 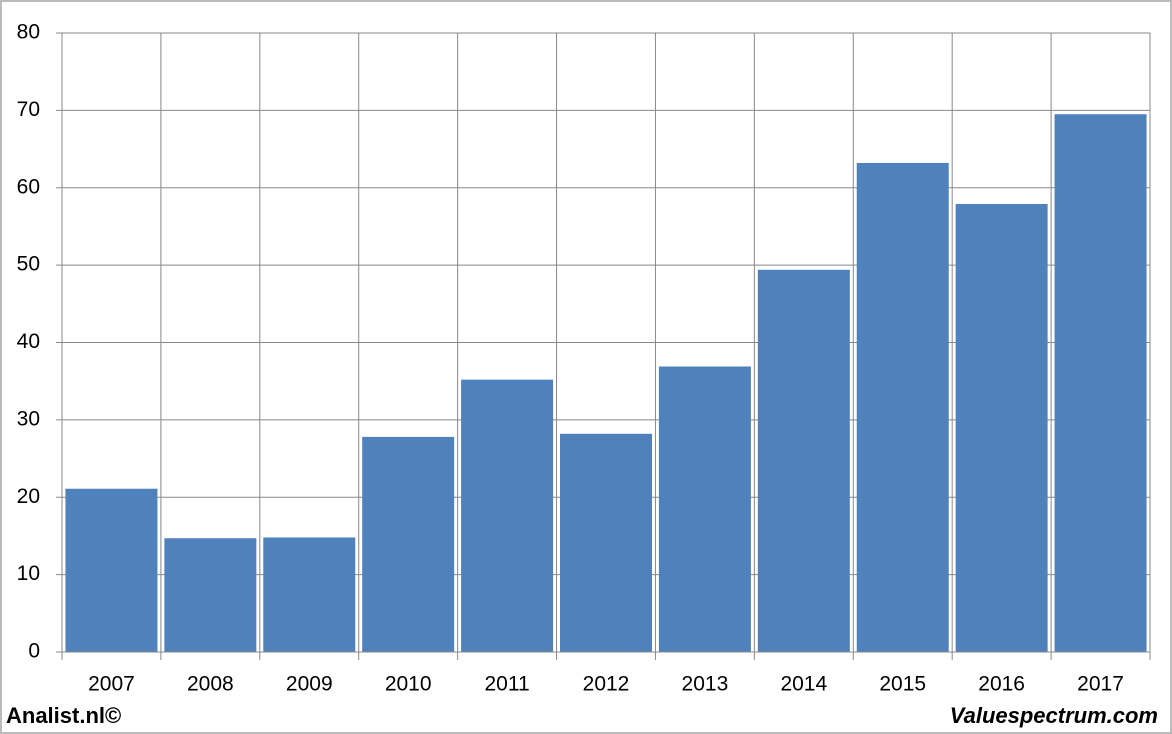 I want to click on y-tick-label: 50, so click(x=28, y=264).